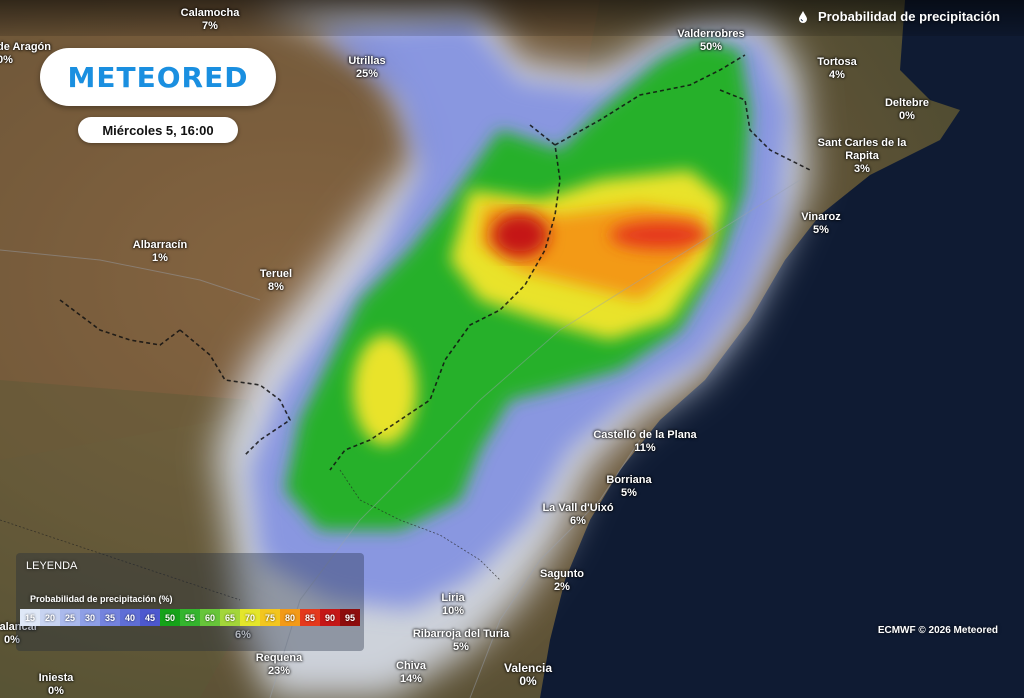 The image size is (1024, 698). I want to click on place-name: Deltebre, so click(907, 103).